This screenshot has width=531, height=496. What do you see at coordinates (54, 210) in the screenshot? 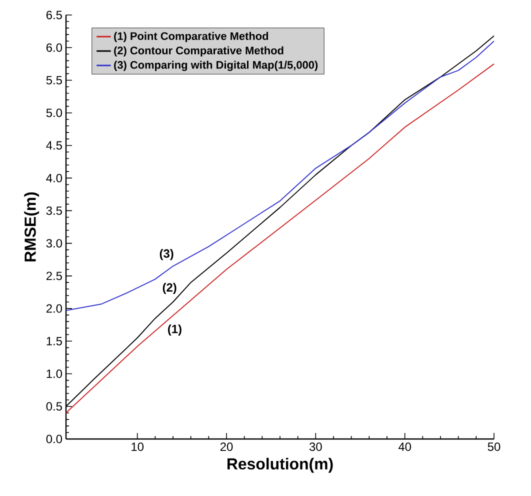
I see `y-tick-label: 3.5` at bounding box center [54, 210].